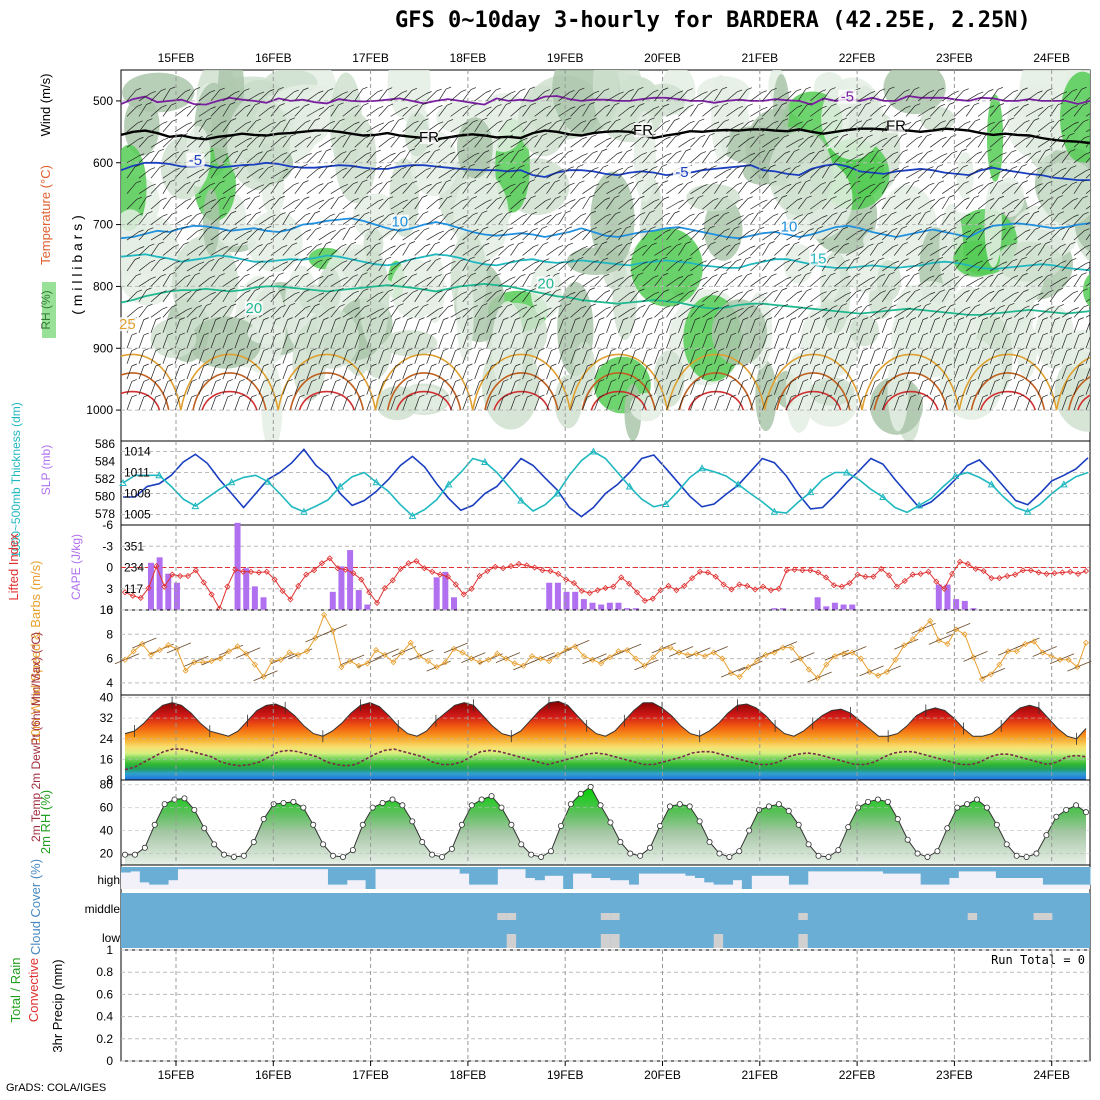 The height and width of the screenshot is (1100, 1100). I want to click on temp-tick-label: 16, so click(107, 759).